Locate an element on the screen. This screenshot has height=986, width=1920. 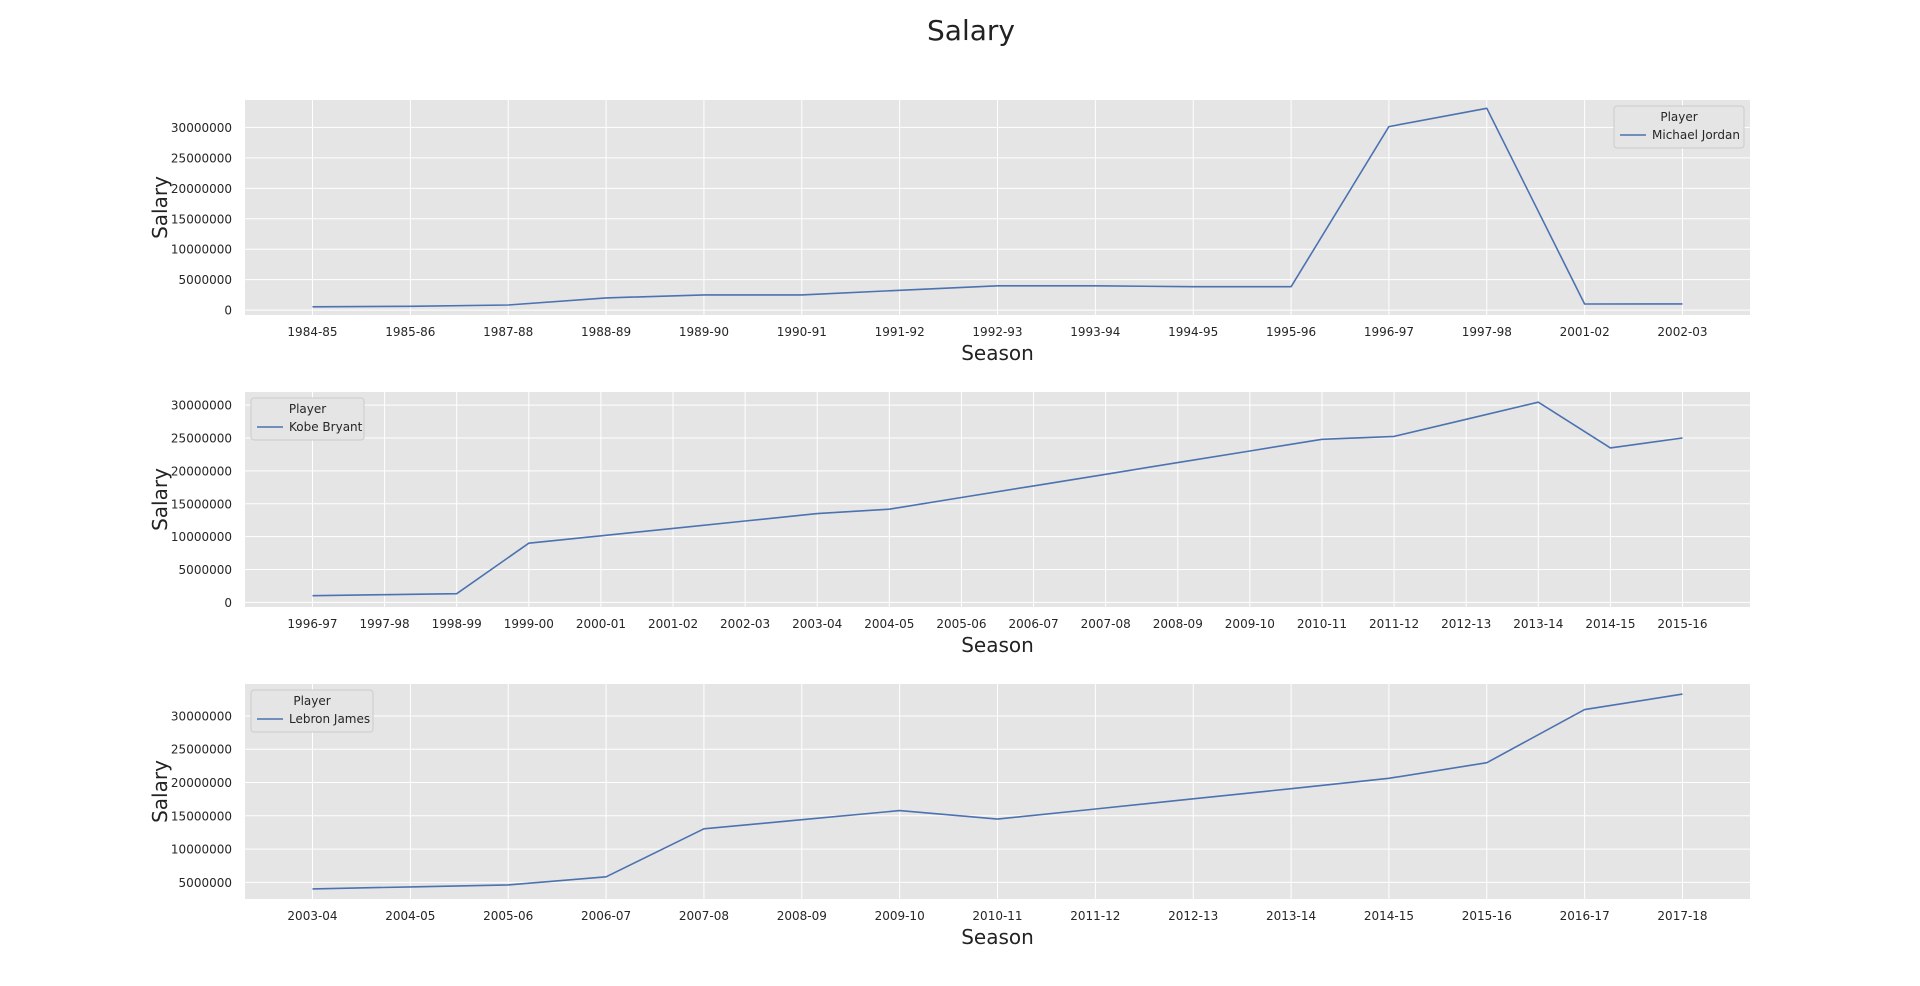
x-tick-label: 1992-93 is located at coordinates (997, 332).